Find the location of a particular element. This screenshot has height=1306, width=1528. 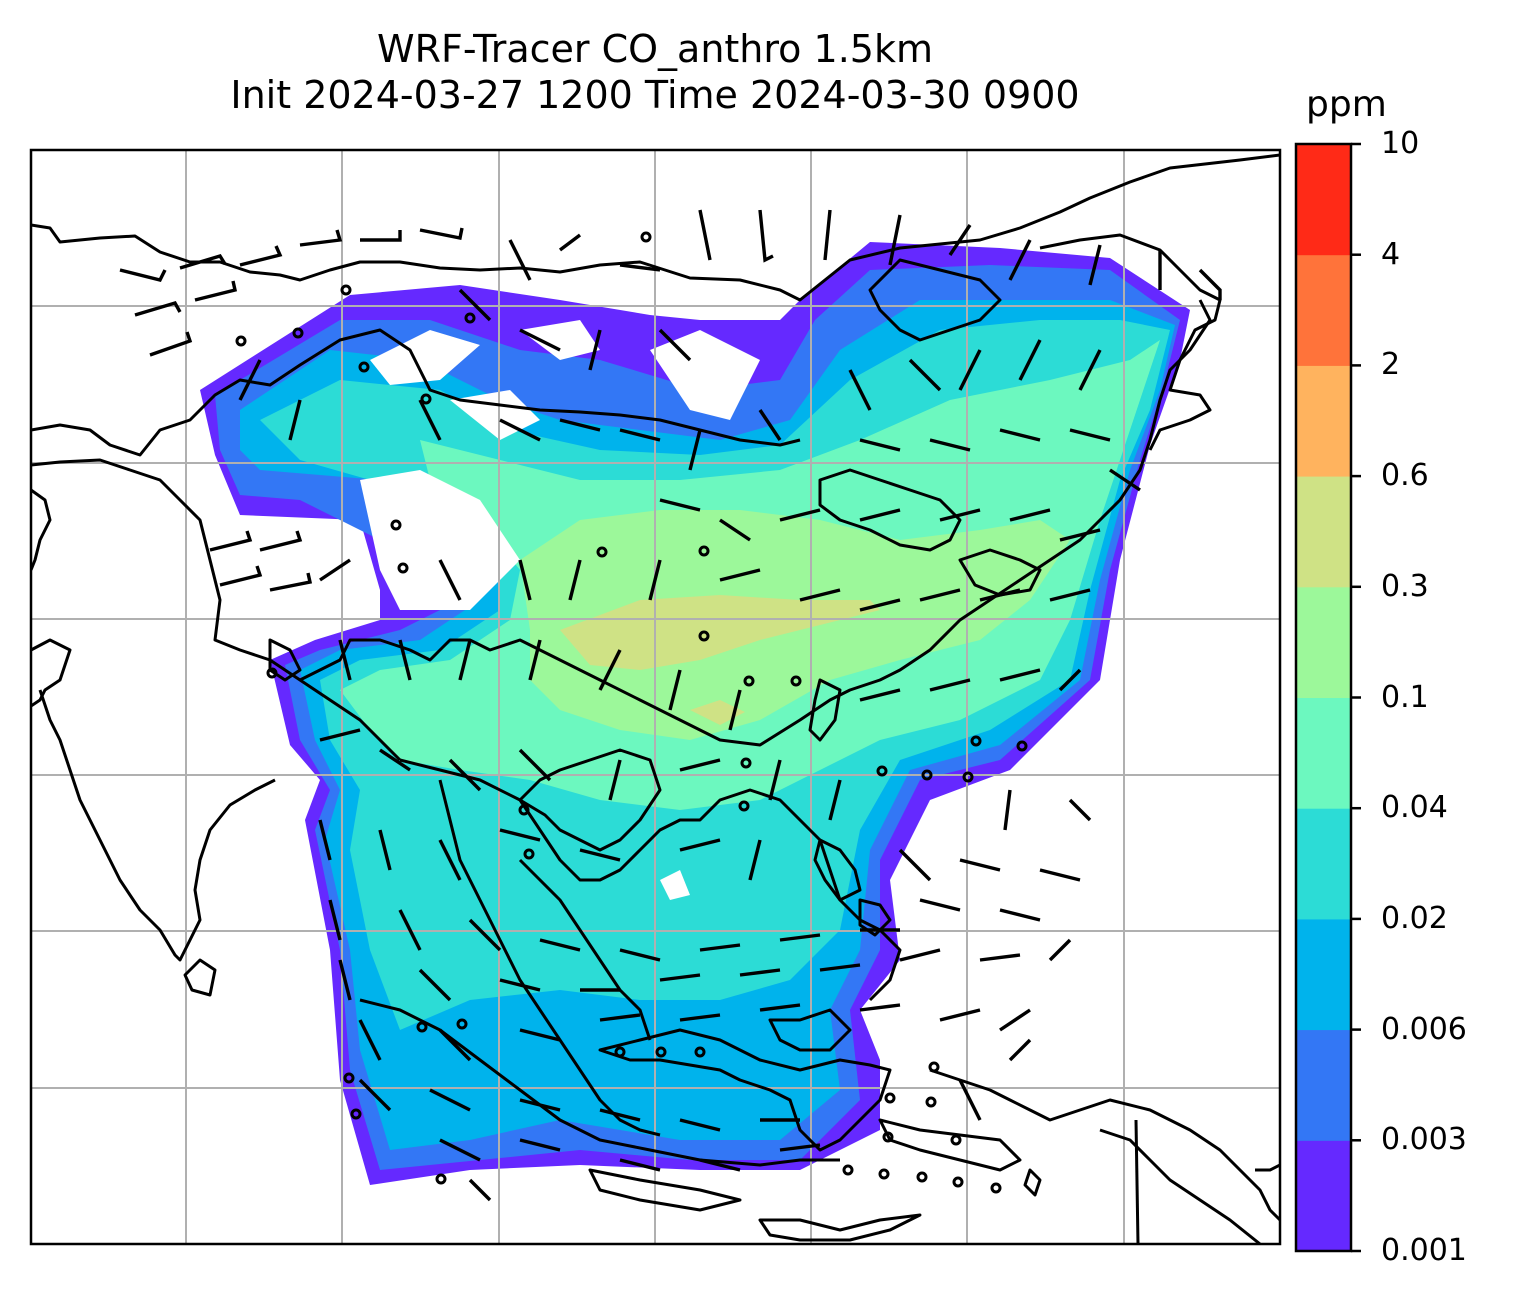

colorbar is located at coordinates (1327, 697).